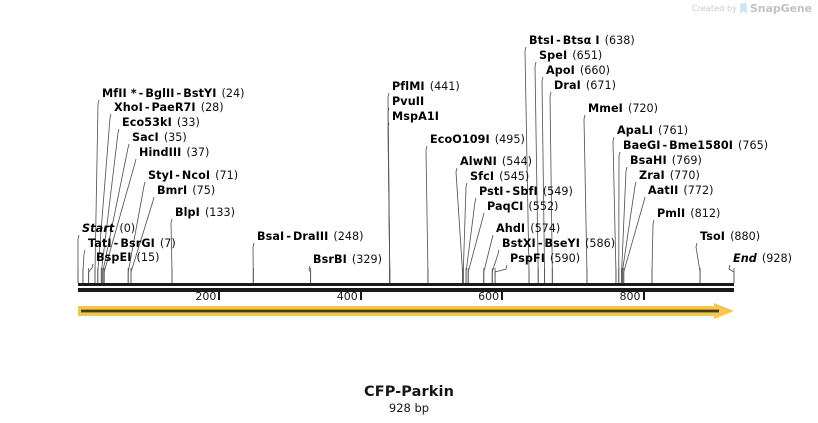  What do you see at coordinates (347, 260) in the screenshot?
I see `enzyme-label-bsrbi: BsrBI (329)` at bounding box center [347, 260].